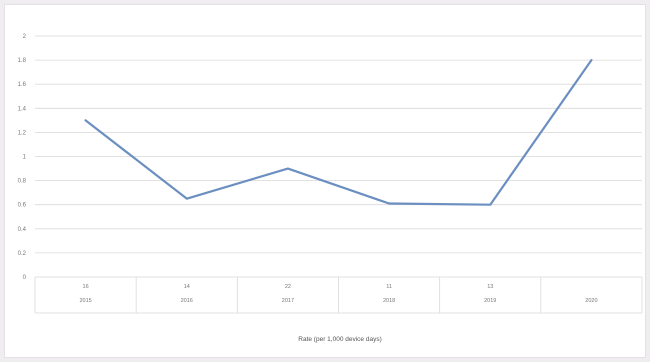 The image size is (650, 362). I want to click on x-tick-label-year: 2016, so click(187, 301).